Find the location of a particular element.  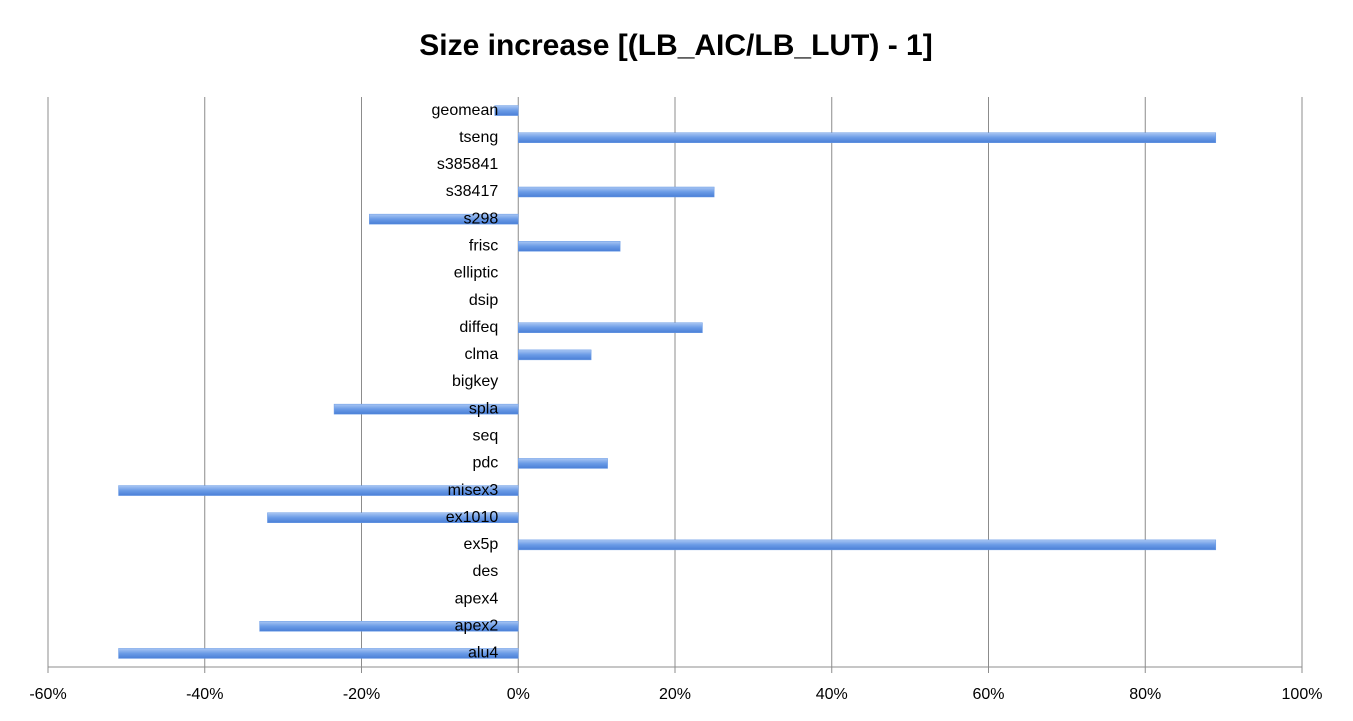

y-tick-label: ex1010 is located at coordinates (472, 517).